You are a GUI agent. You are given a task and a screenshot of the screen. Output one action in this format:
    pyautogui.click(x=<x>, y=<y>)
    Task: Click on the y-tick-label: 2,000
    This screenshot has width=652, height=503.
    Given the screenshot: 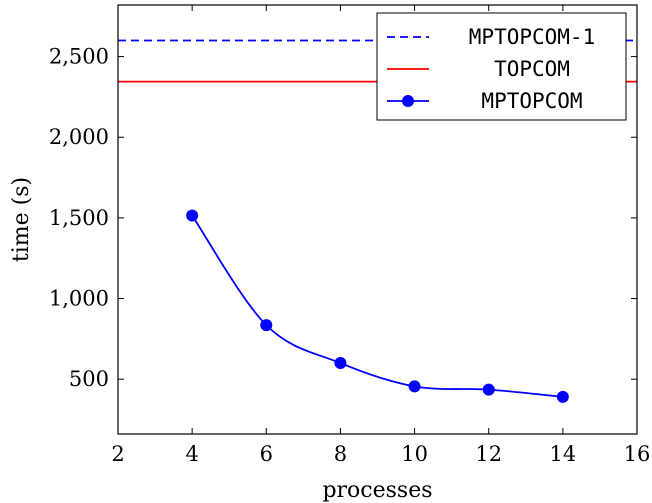 What is the action you would take?
    pyautogui.click(x=79, y=137)
    